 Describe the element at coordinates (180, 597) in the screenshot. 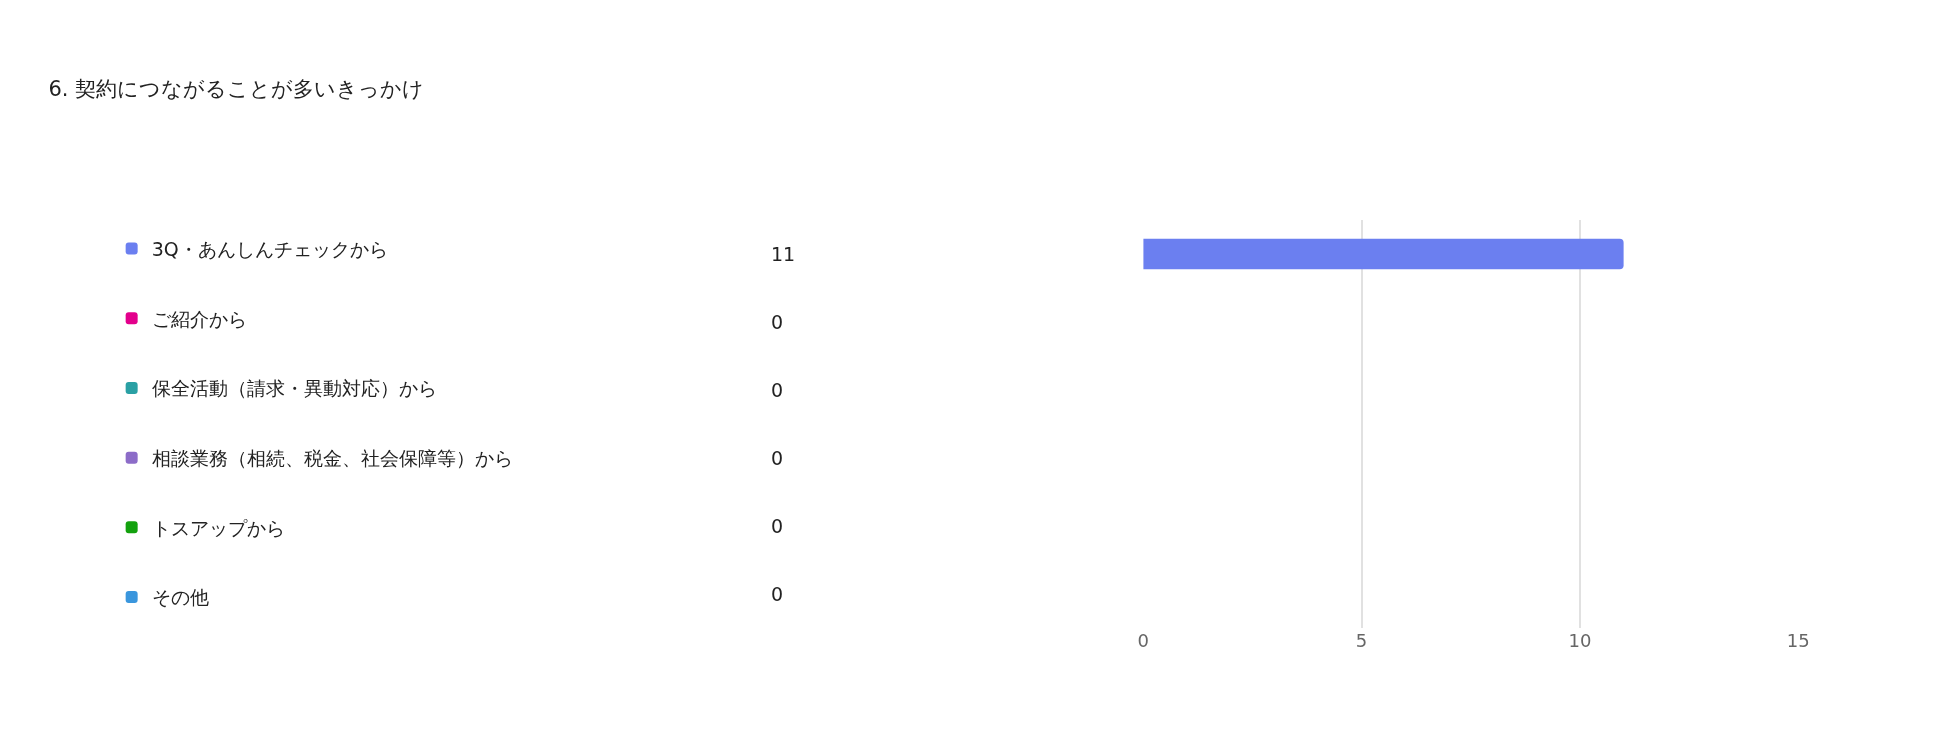

I see `legend-label: その他` at that location.